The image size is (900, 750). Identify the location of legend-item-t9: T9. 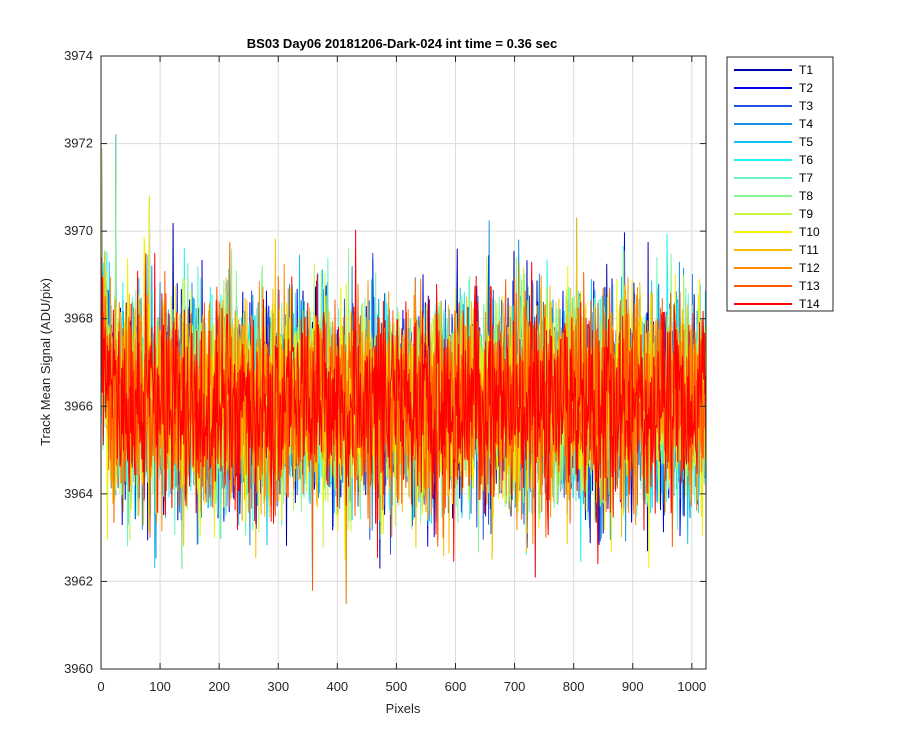
(773, 214).